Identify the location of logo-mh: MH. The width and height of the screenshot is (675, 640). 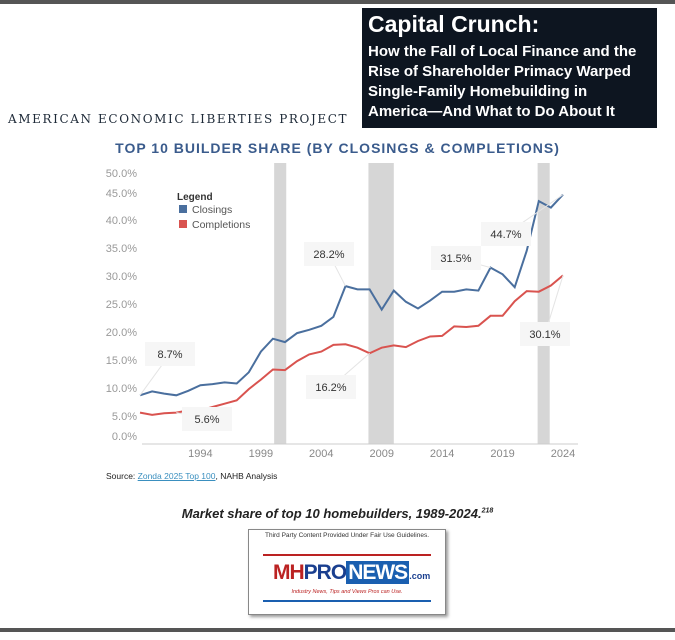
(289, 572).